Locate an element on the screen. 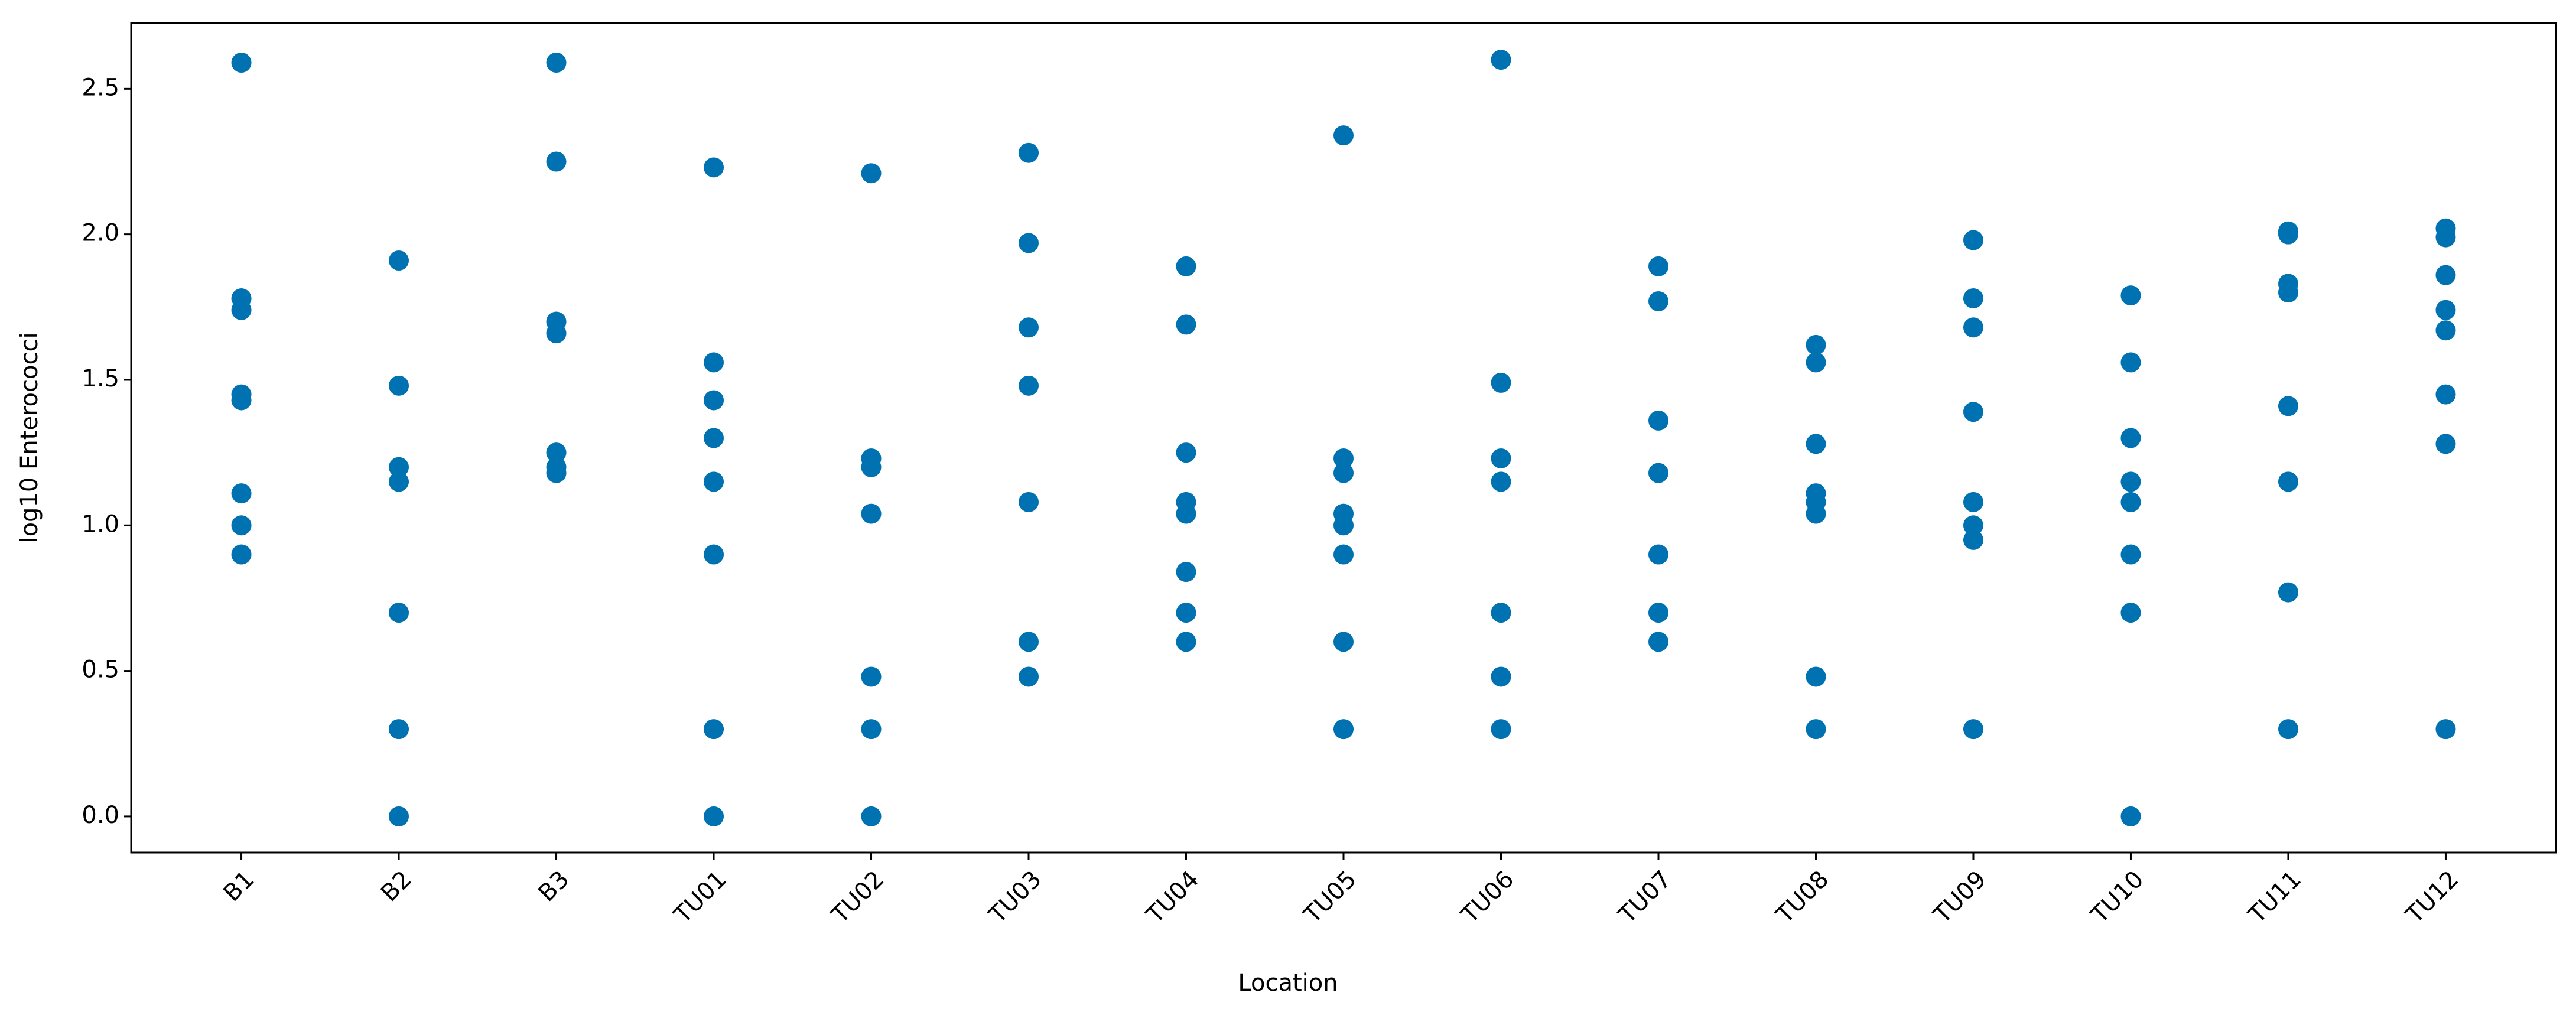 Image resolution: width=2576 pixels, height=1012 pixels. x-tick-label: TU09 is located at coordinates (1960, 897).